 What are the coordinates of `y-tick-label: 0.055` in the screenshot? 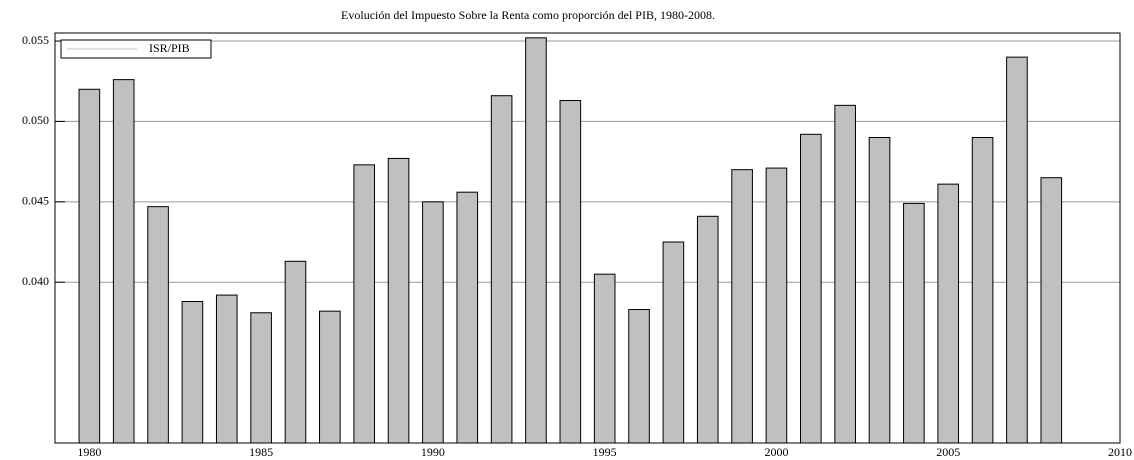 It's located at (35, 40).